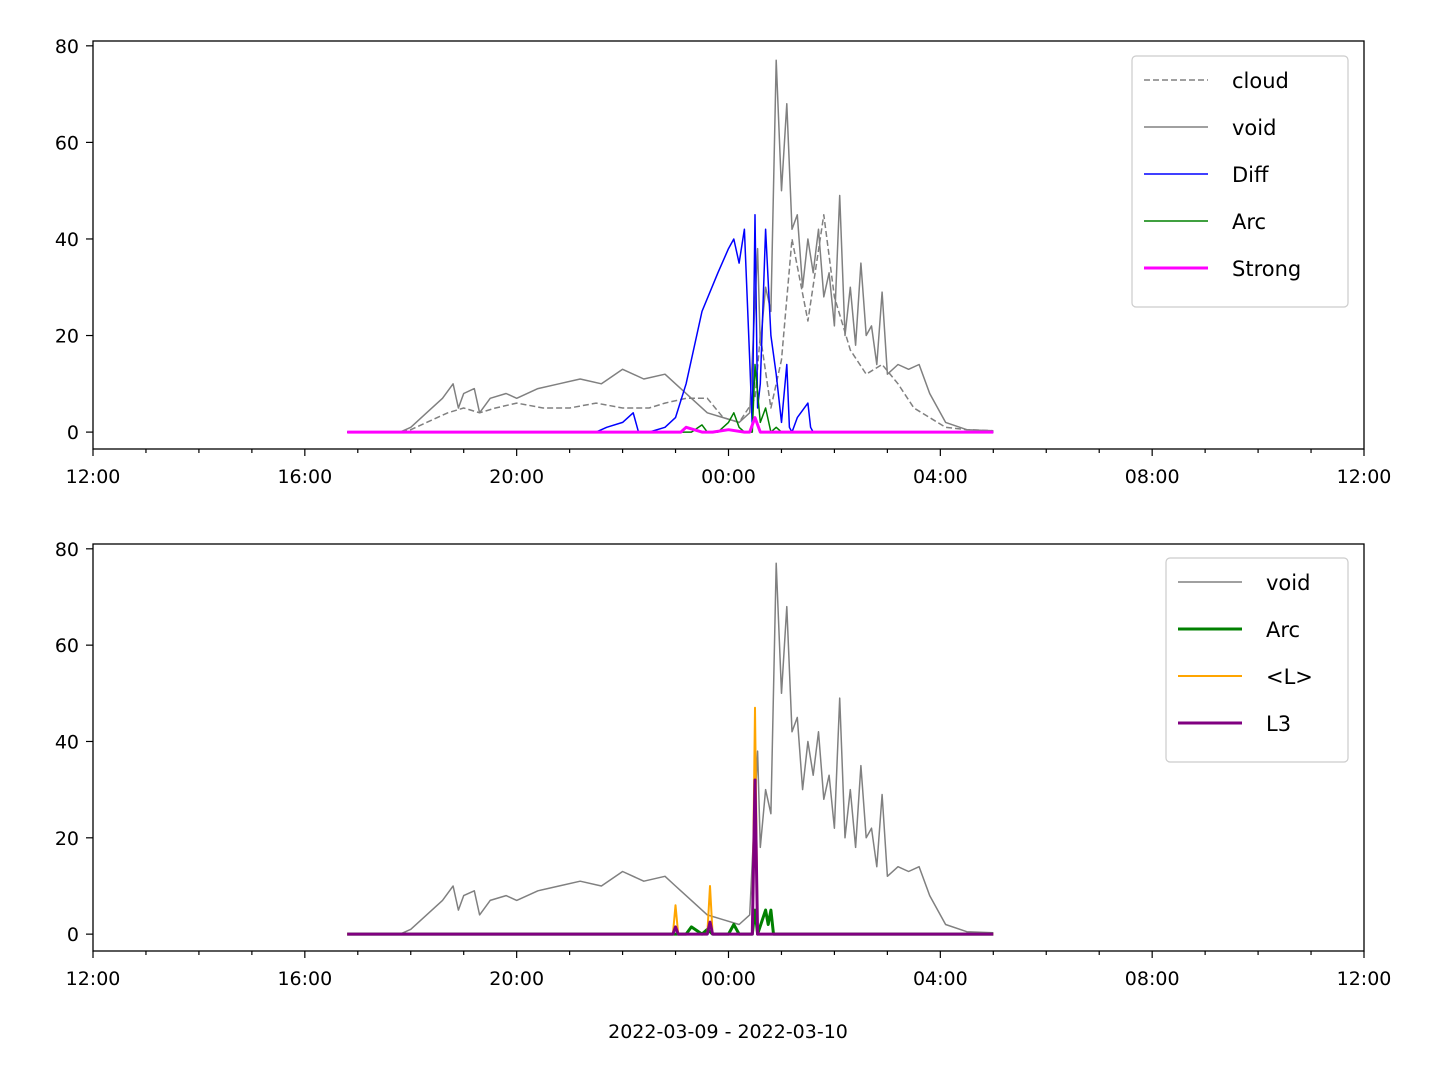 The width and height of the screenshot is (1440, 1080). I want to click on bottom-legend-box, so click(1257, 660).